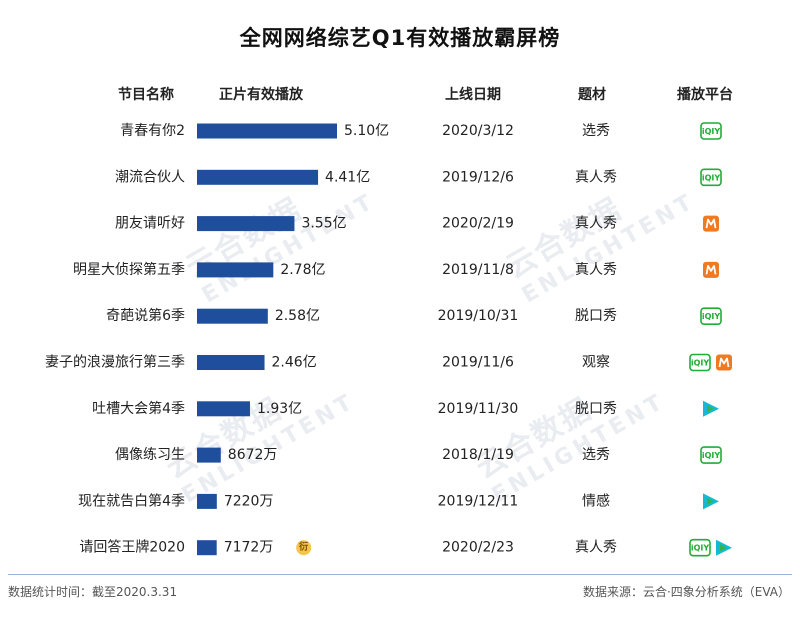 The height and width of the screenshot is (618, 800). I want to click on bar-value-label: 8672万, so click(253, 455).